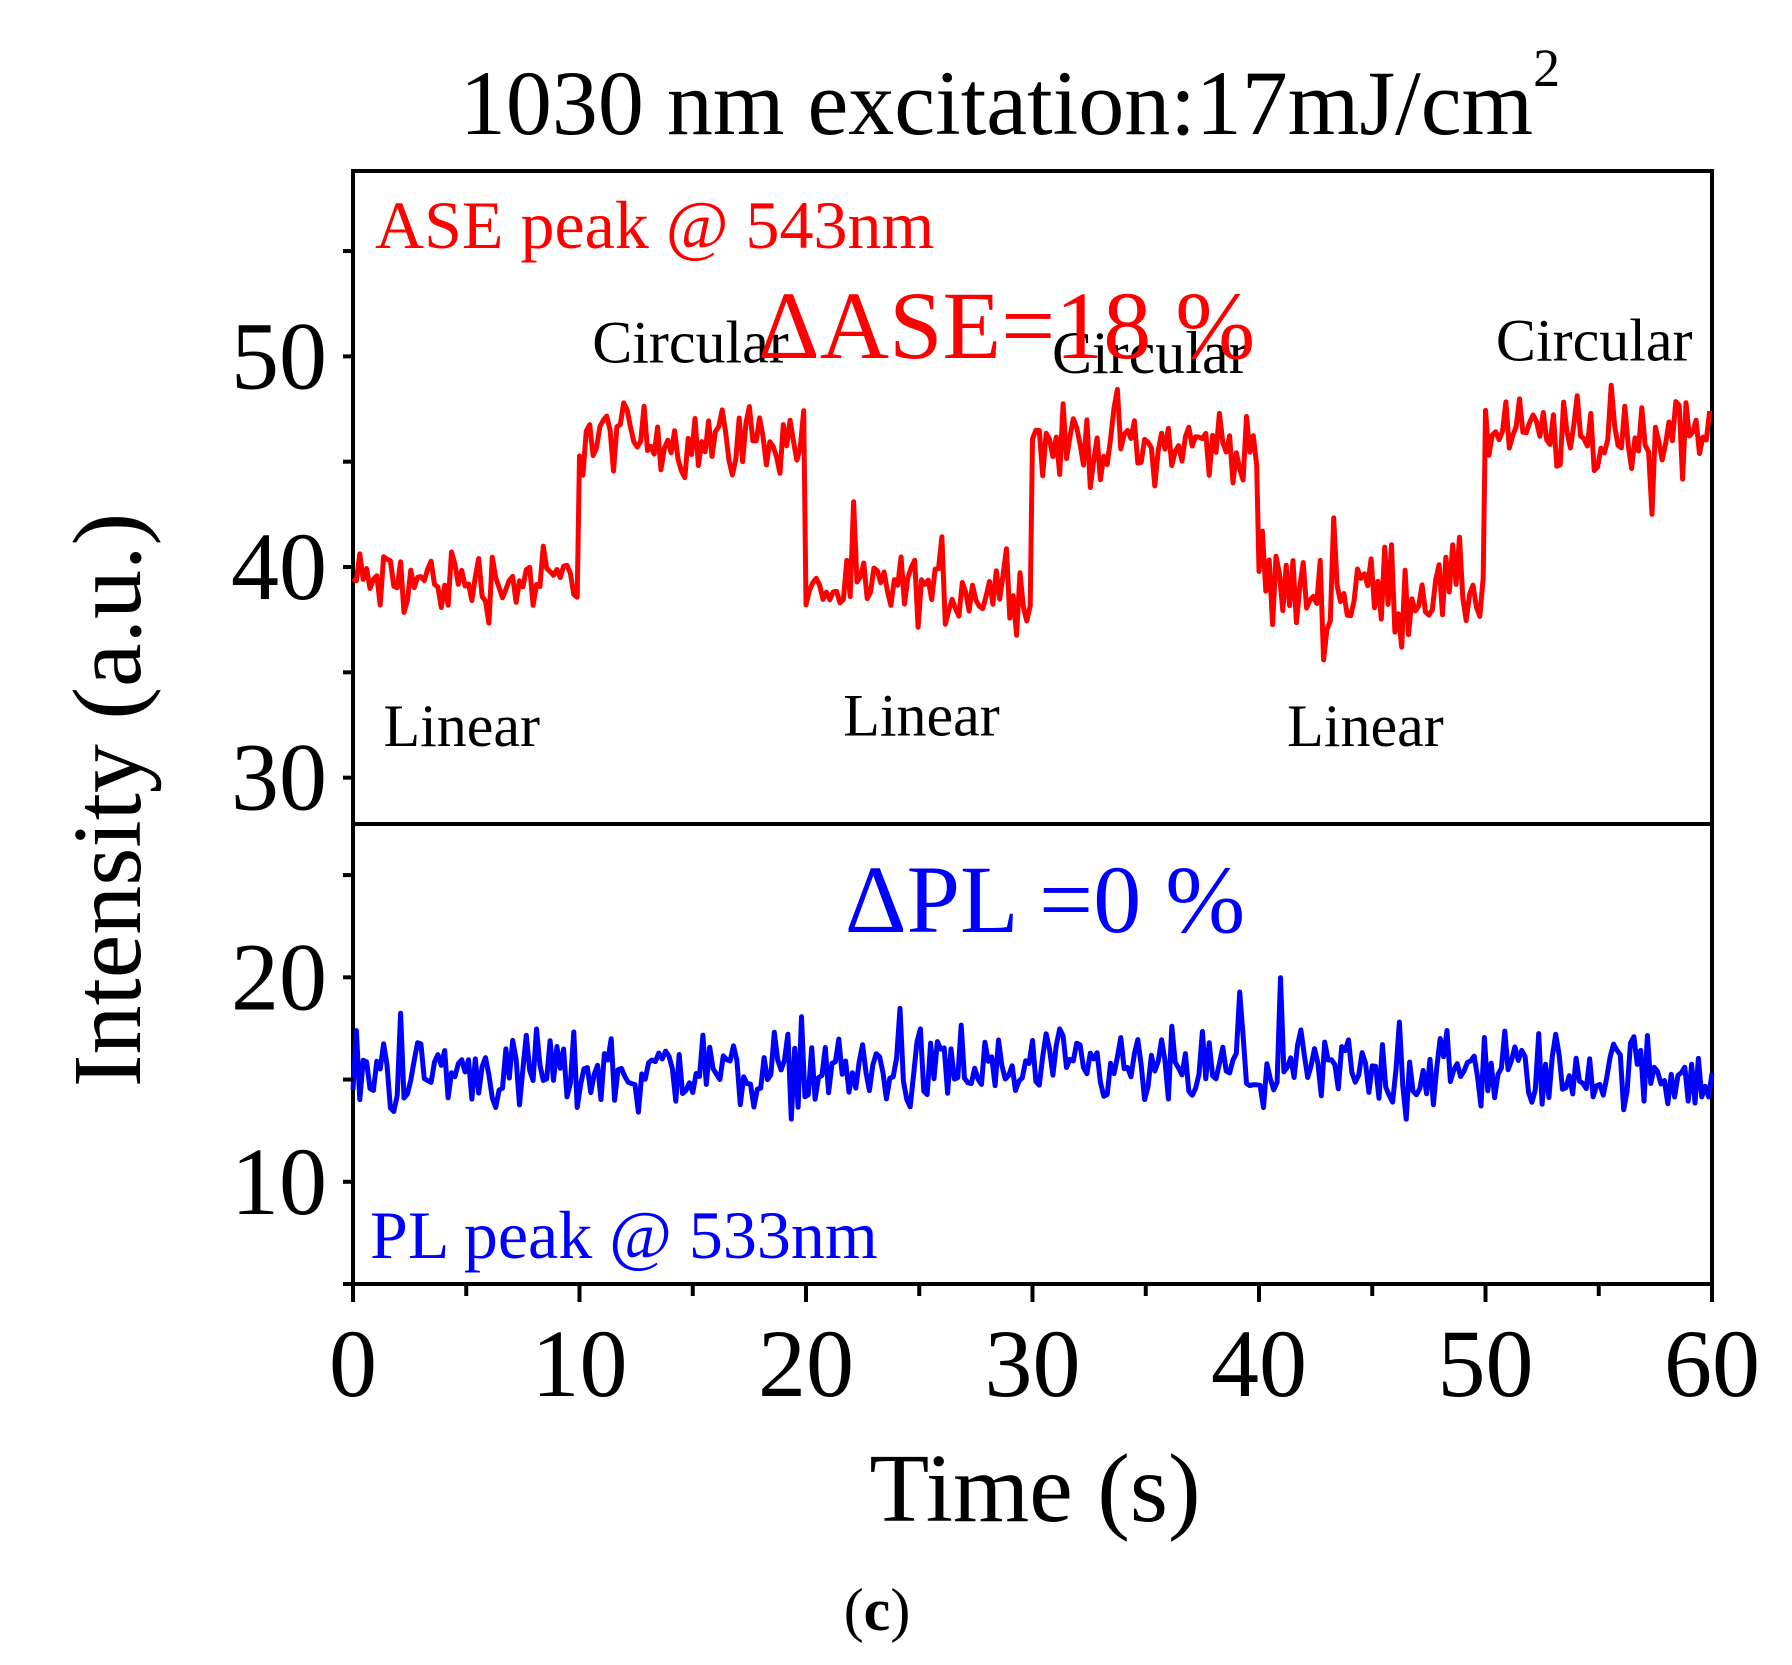 This screenshot has height=1665, width=1792. What do you see at coordinates (1259, 1363) in the screenshot?
I see `x-tick-label: 40` at bounding box center [1259, 1363].